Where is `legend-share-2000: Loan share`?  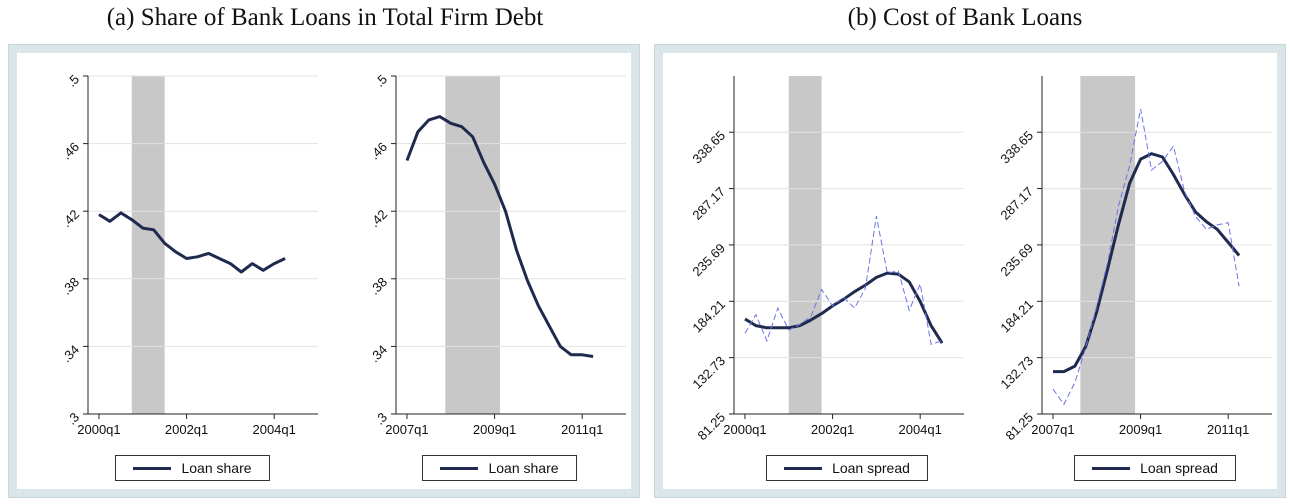
legend-share-2000: Loan share is located at coordinates (192, 468).